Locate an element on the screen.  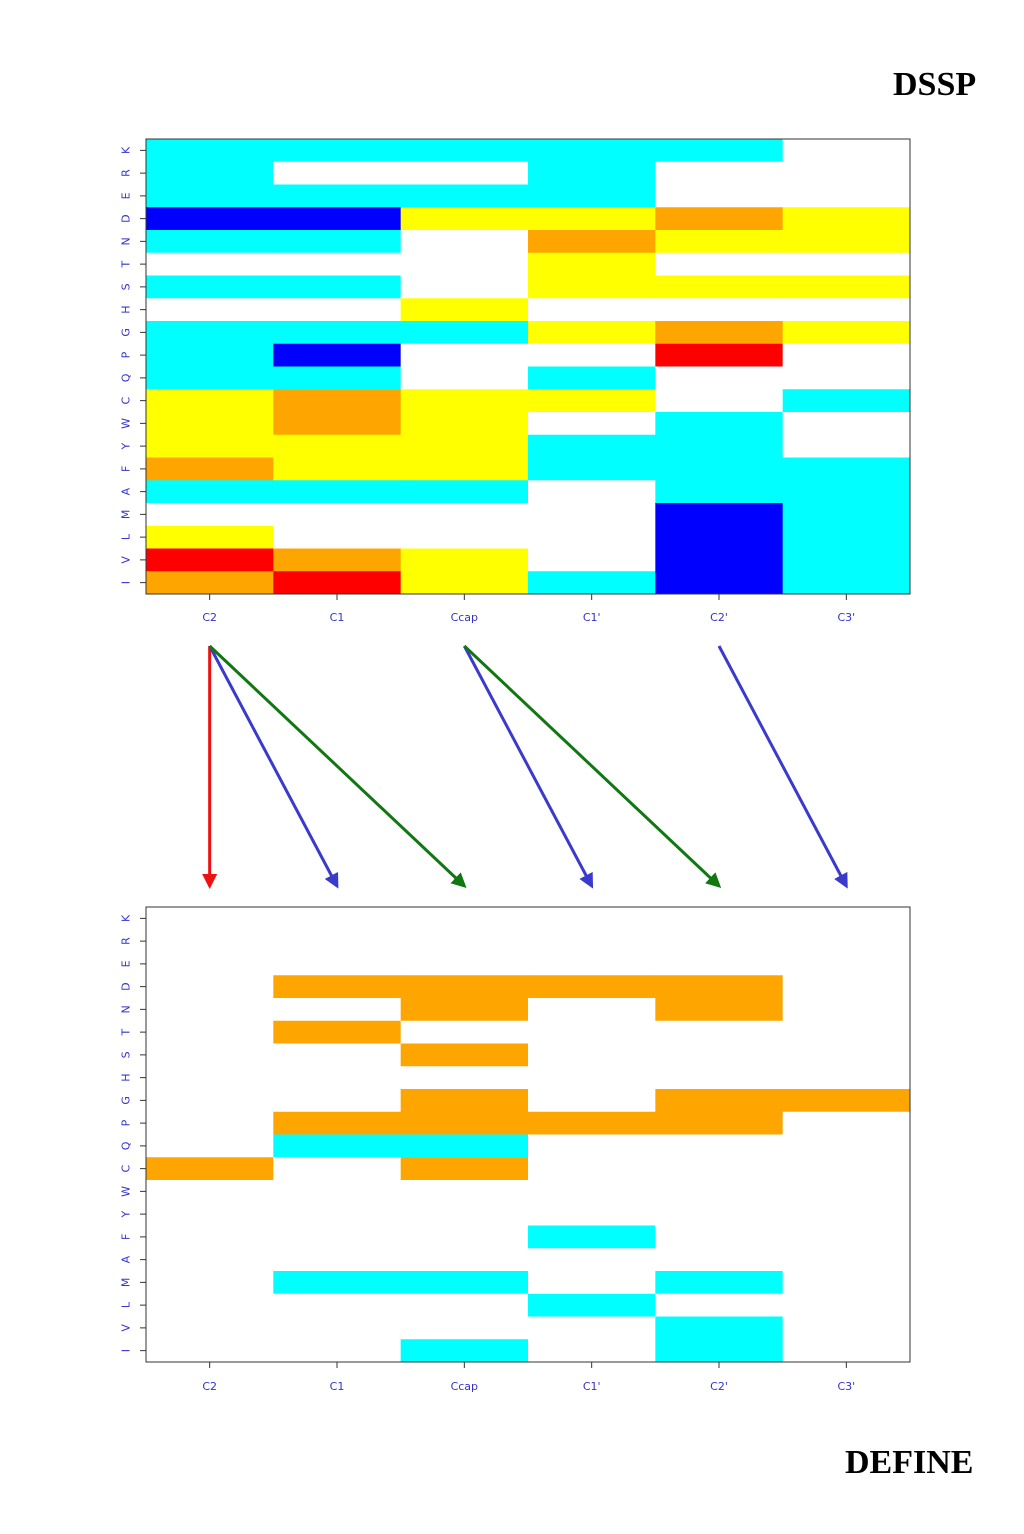
heatmap-cell-G-C2' is located at coordinates (719, 1101).